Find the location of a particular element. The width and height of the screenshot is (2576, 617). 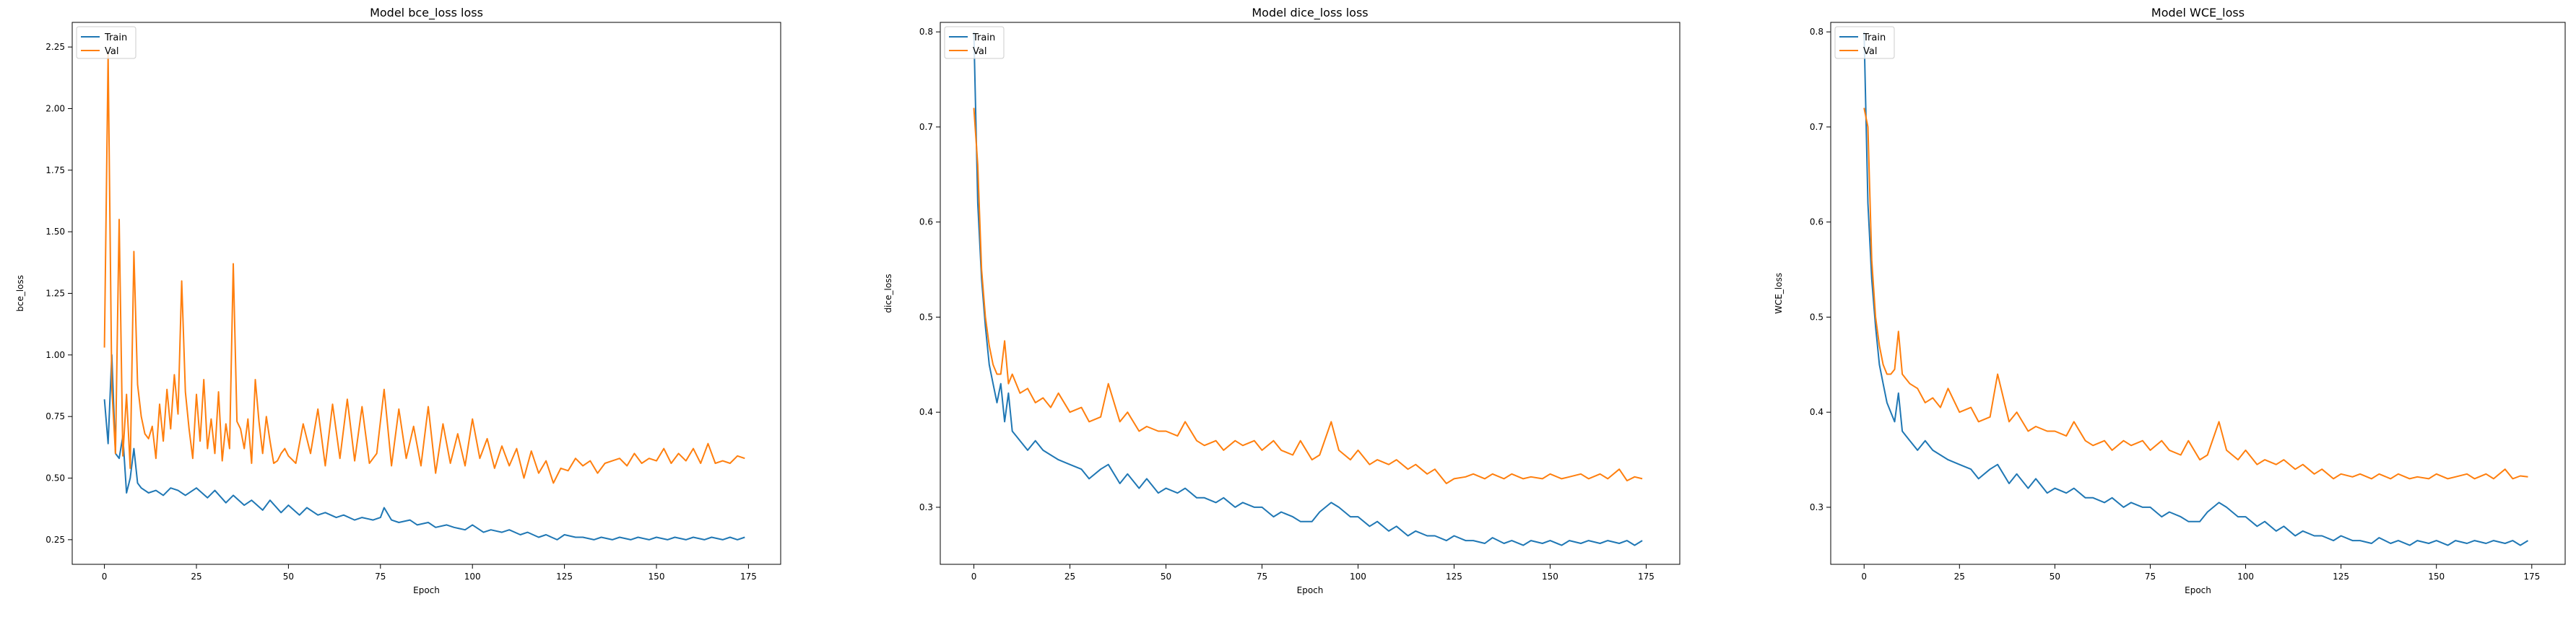

chart-title: Model dice_loss loss is located at coordinates (1310, 13).